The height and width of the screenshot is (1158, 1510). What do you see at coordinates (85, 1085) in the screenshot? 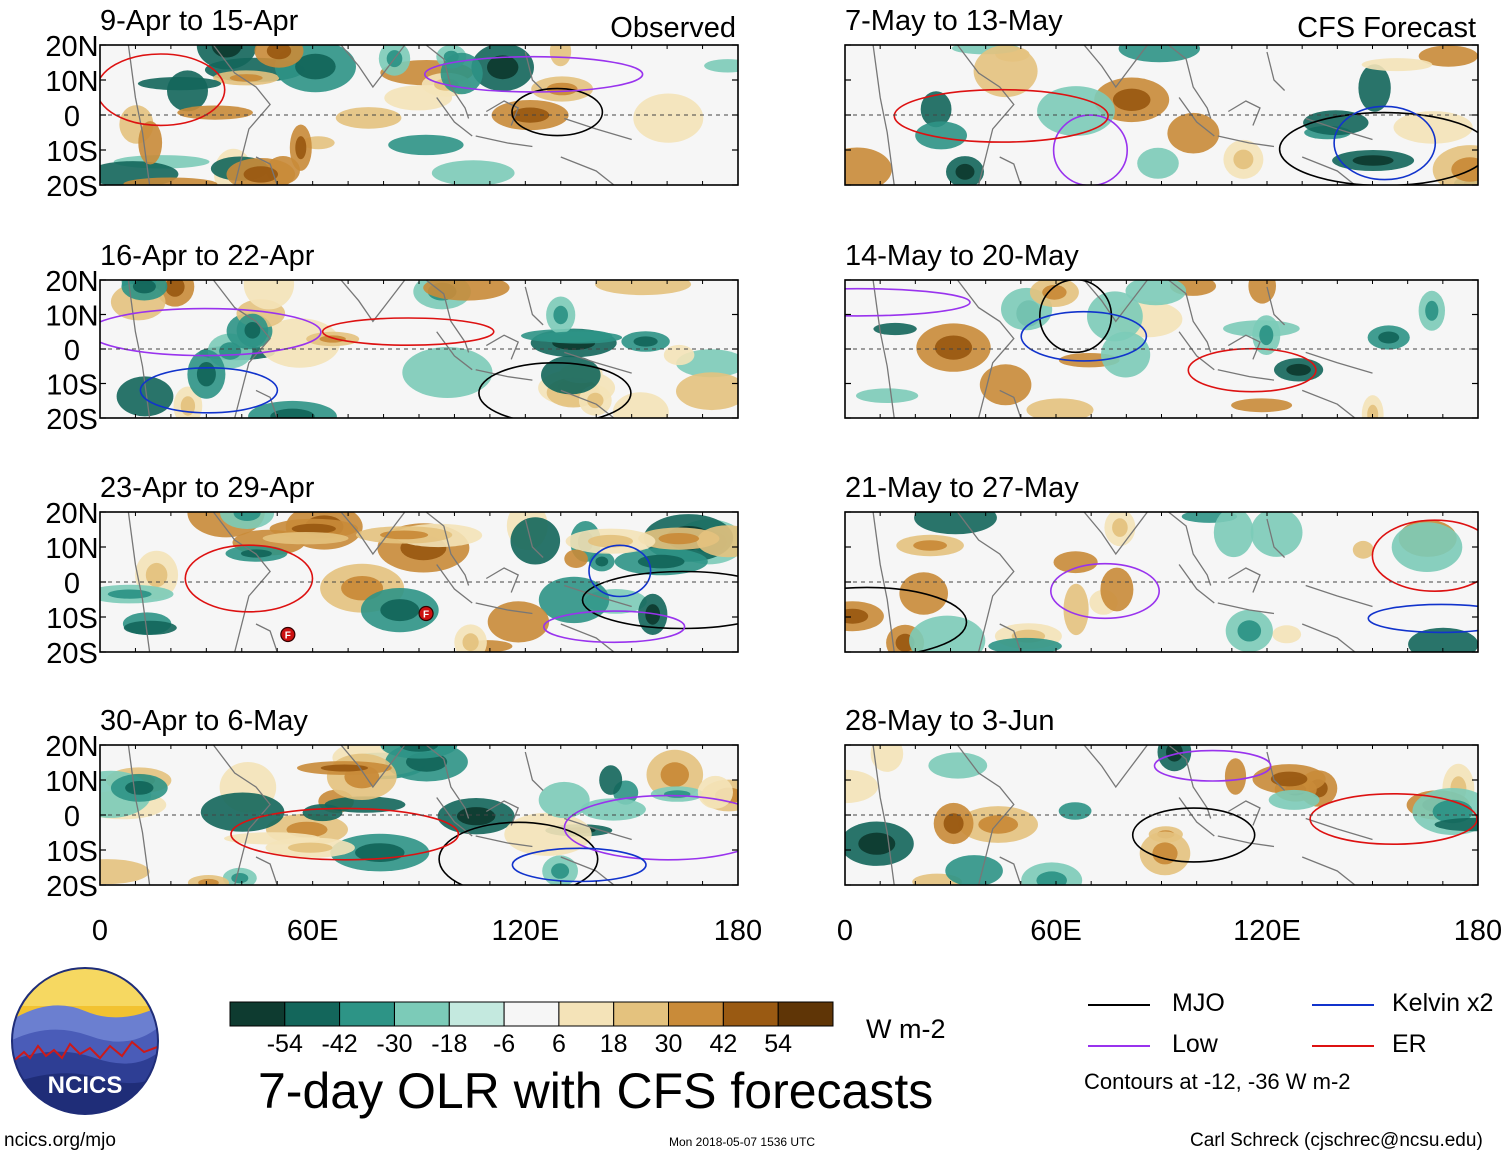
I see `logo-text: NCICS` at bounding box center [85, 1085].